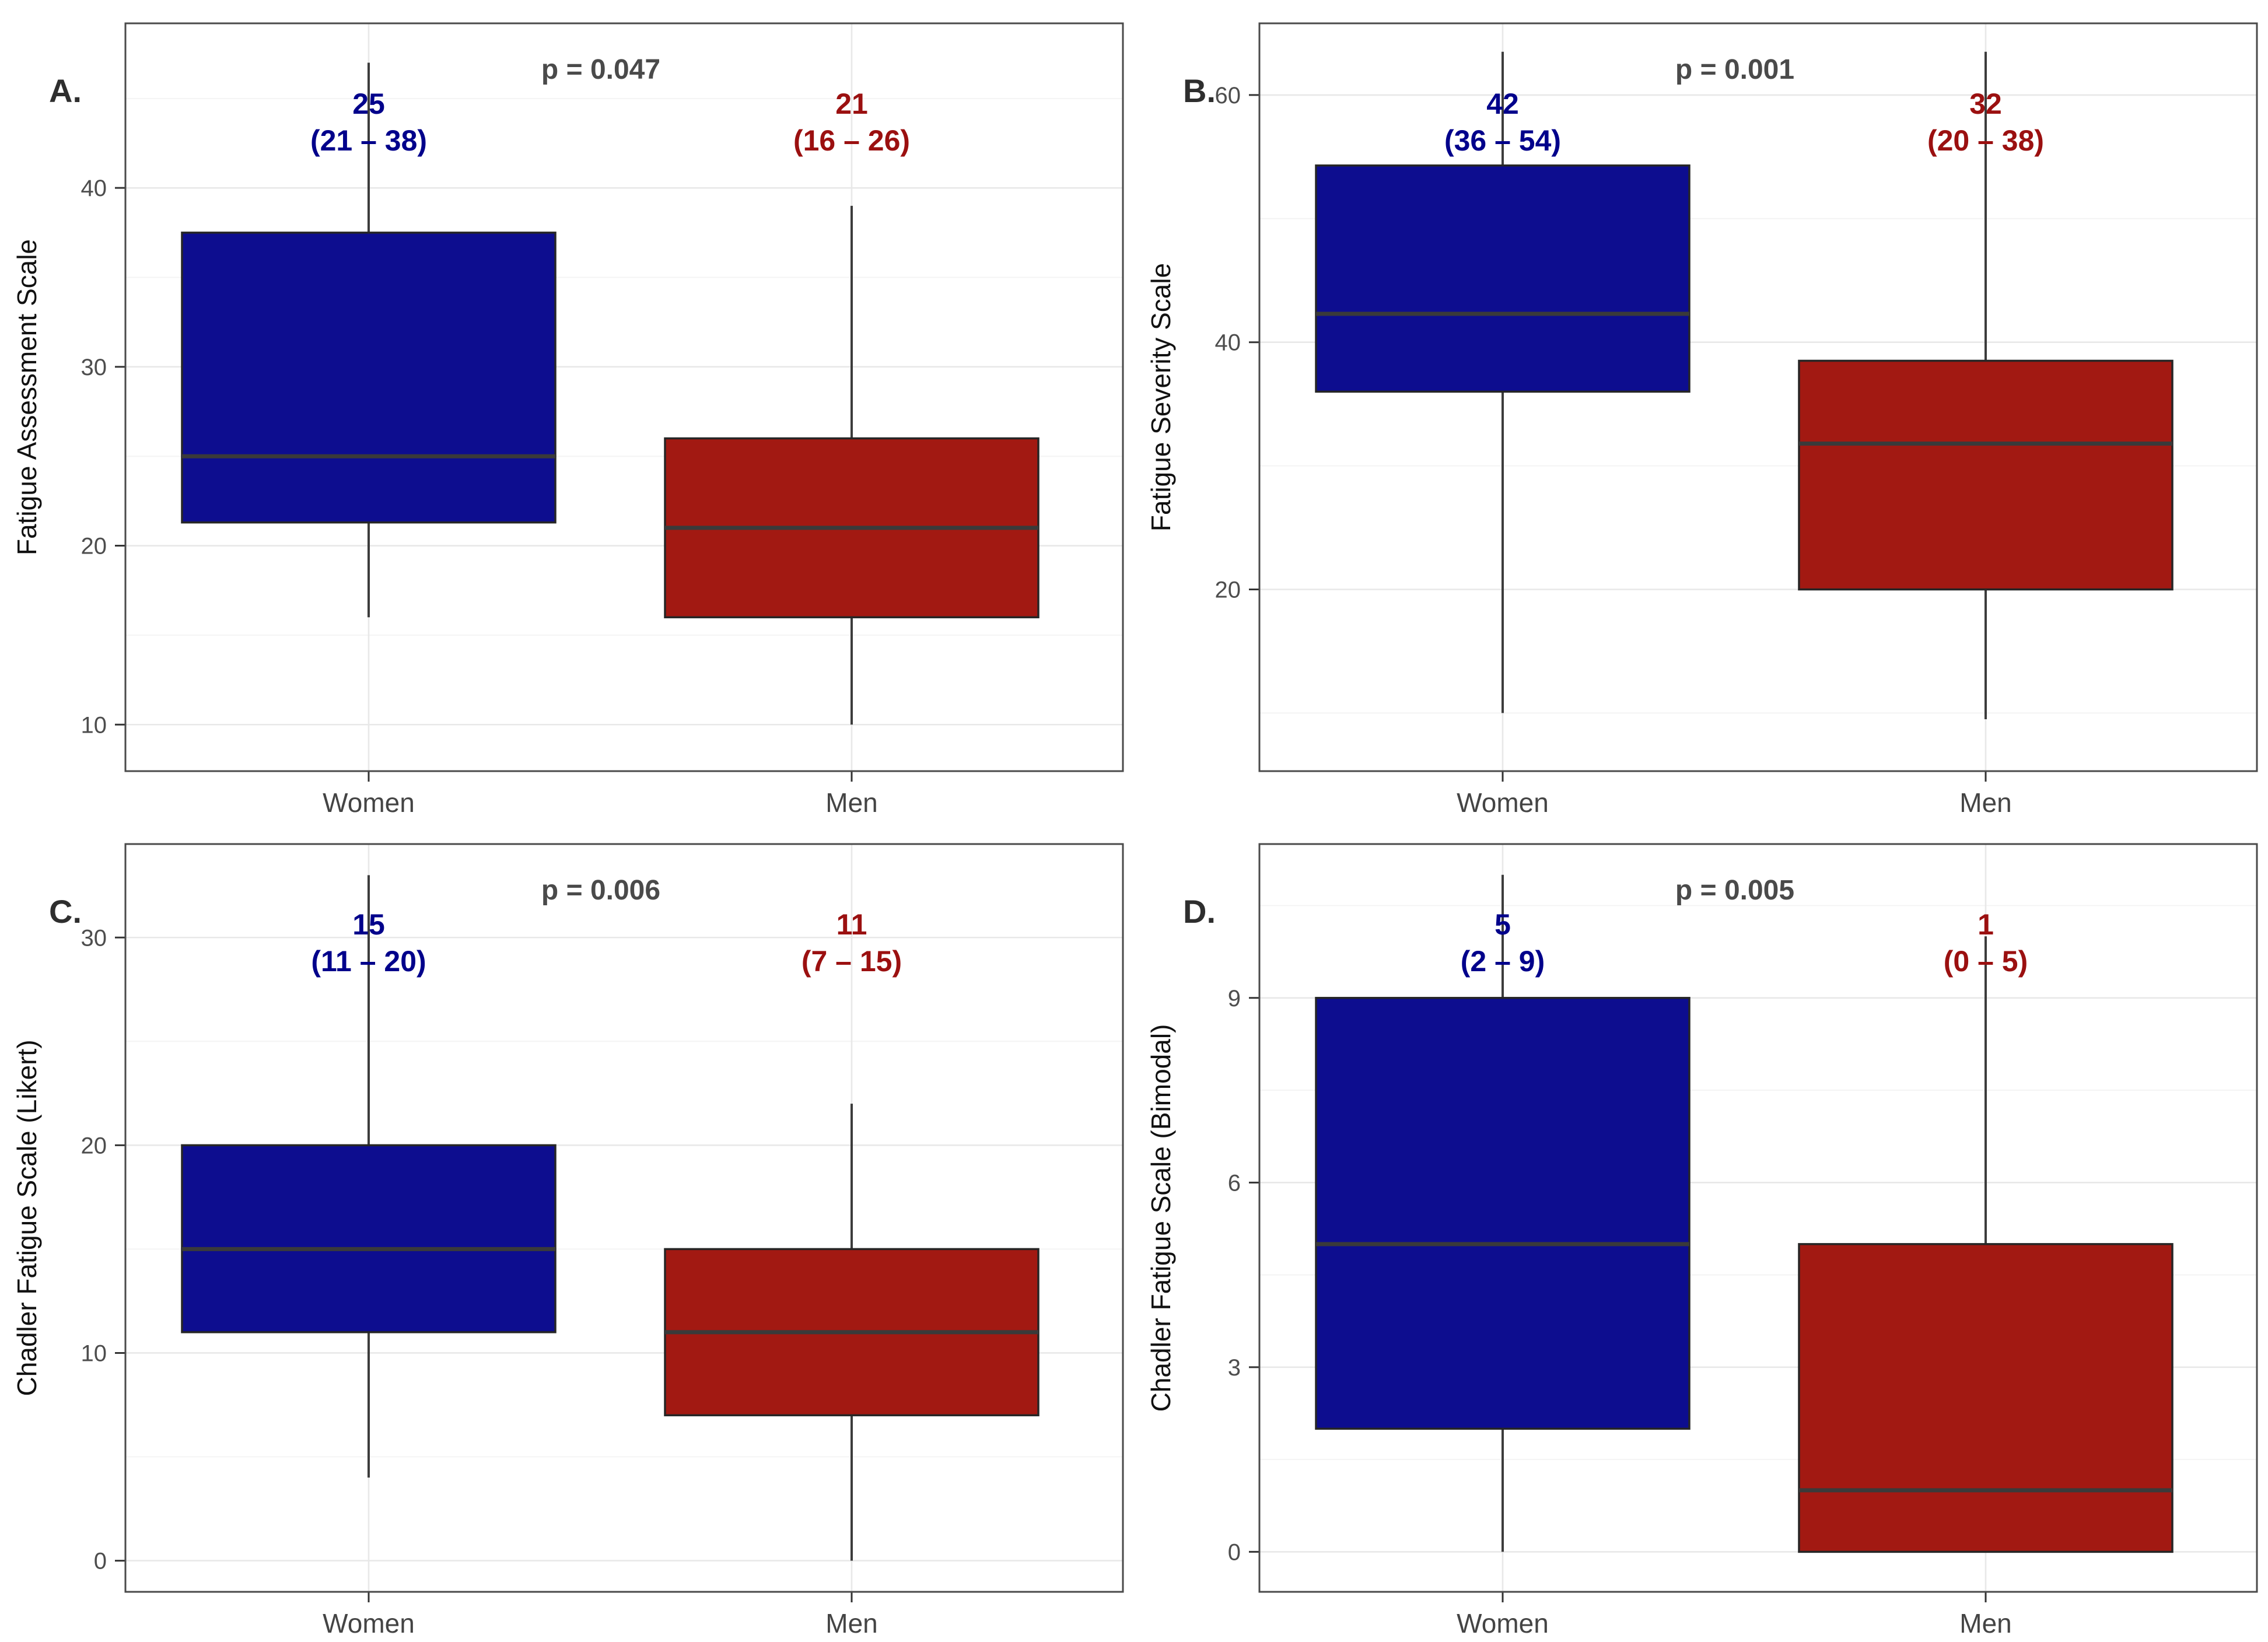 The image size is (2268, 1642). Describe the element at coordinates (1161, 1218) in the screenshot. I see `y-axis-title: Chadler Fatigue Scale (Bimodal)` at that location.